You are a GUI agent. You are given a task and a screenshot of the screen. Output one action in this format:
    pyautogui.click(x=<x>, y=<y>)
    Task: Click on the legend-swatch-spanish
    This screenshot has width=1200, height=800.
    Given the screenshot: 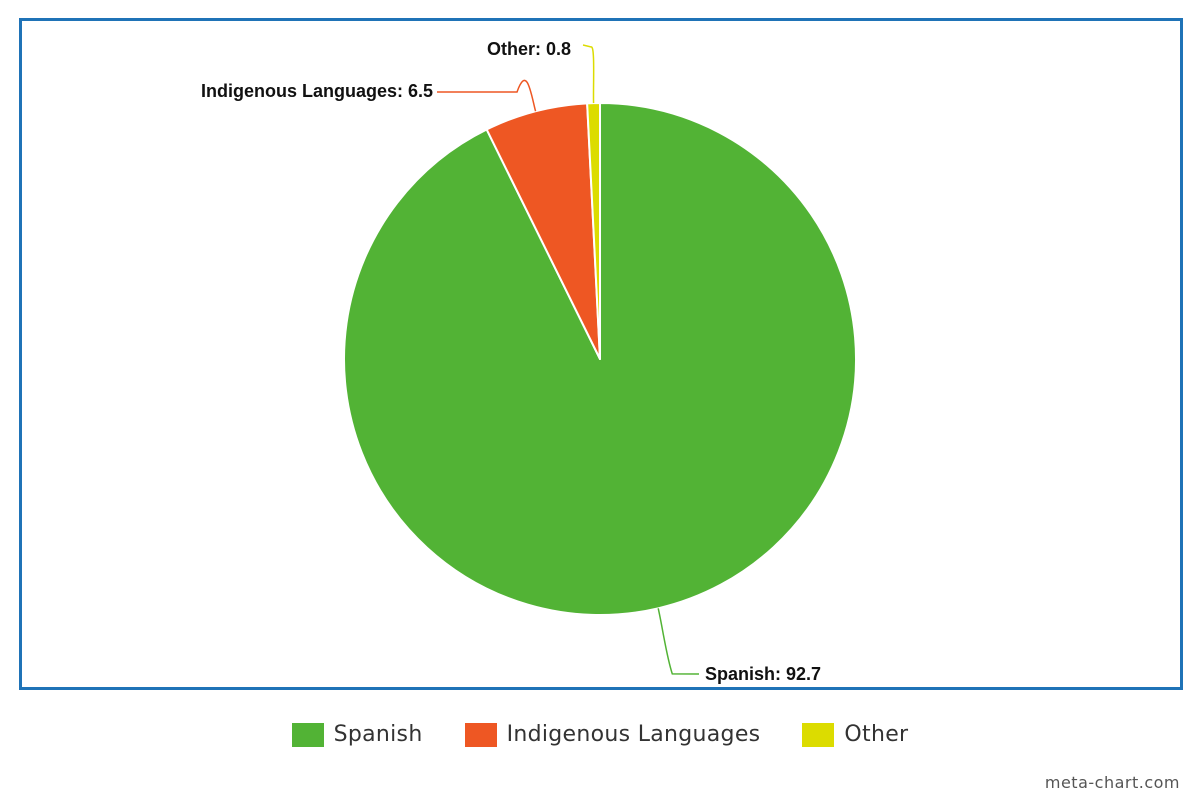 What is the action you would take?
    pyautogui.click(x=307, y=734)
    